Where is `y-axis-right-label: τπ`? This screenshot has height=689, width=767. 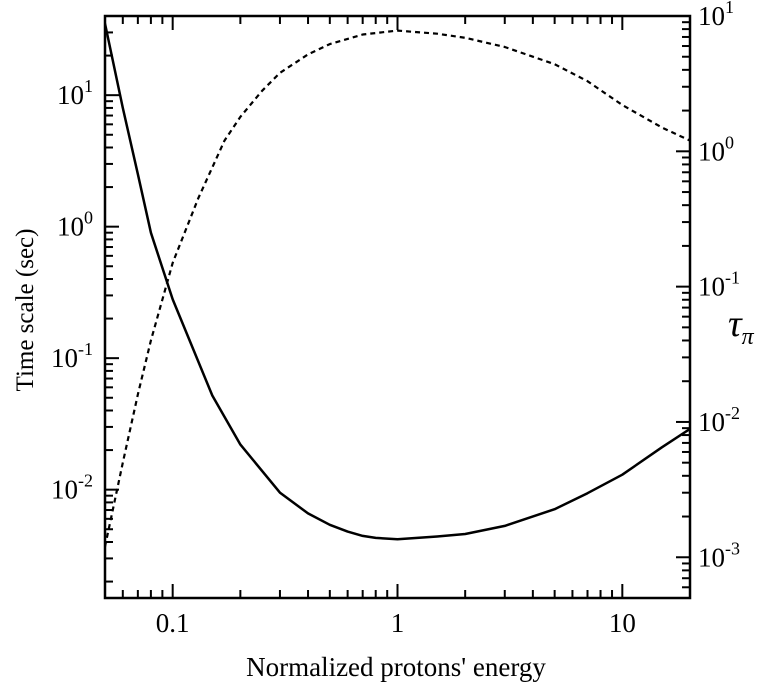 y-axis-right-label: τπ is located at coordinates (741, 326).